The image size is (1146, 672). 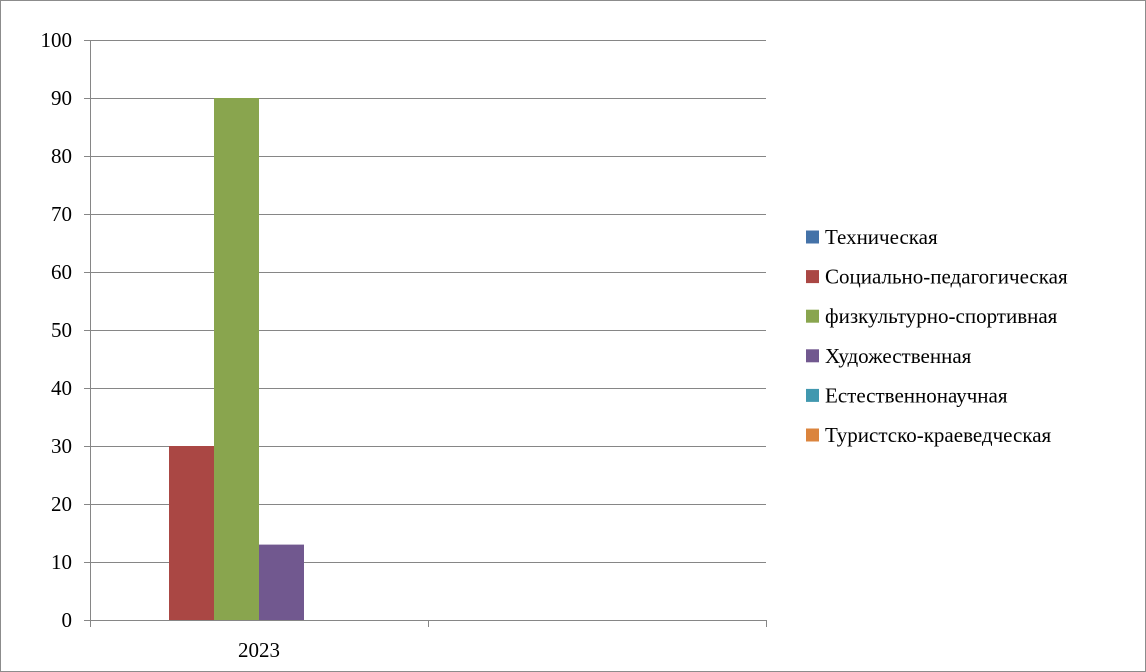 I want to click on legend-label: Художественная, so click(x=898, y=356).